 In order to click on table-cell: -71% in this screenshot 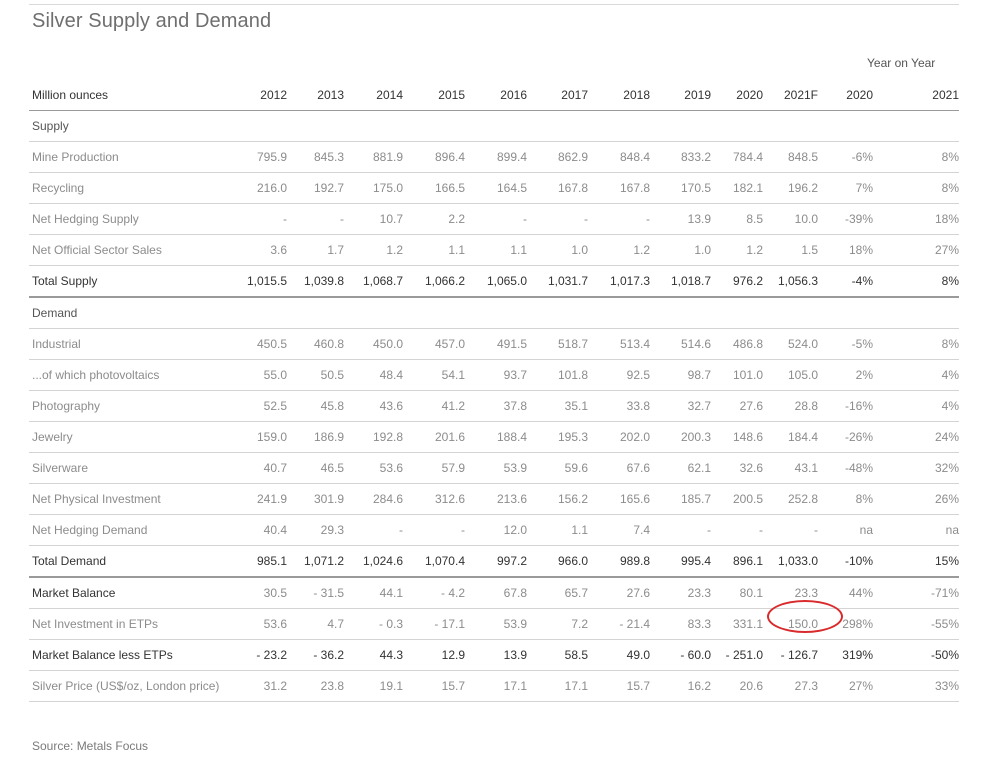, I will do `click(916, 592)`.